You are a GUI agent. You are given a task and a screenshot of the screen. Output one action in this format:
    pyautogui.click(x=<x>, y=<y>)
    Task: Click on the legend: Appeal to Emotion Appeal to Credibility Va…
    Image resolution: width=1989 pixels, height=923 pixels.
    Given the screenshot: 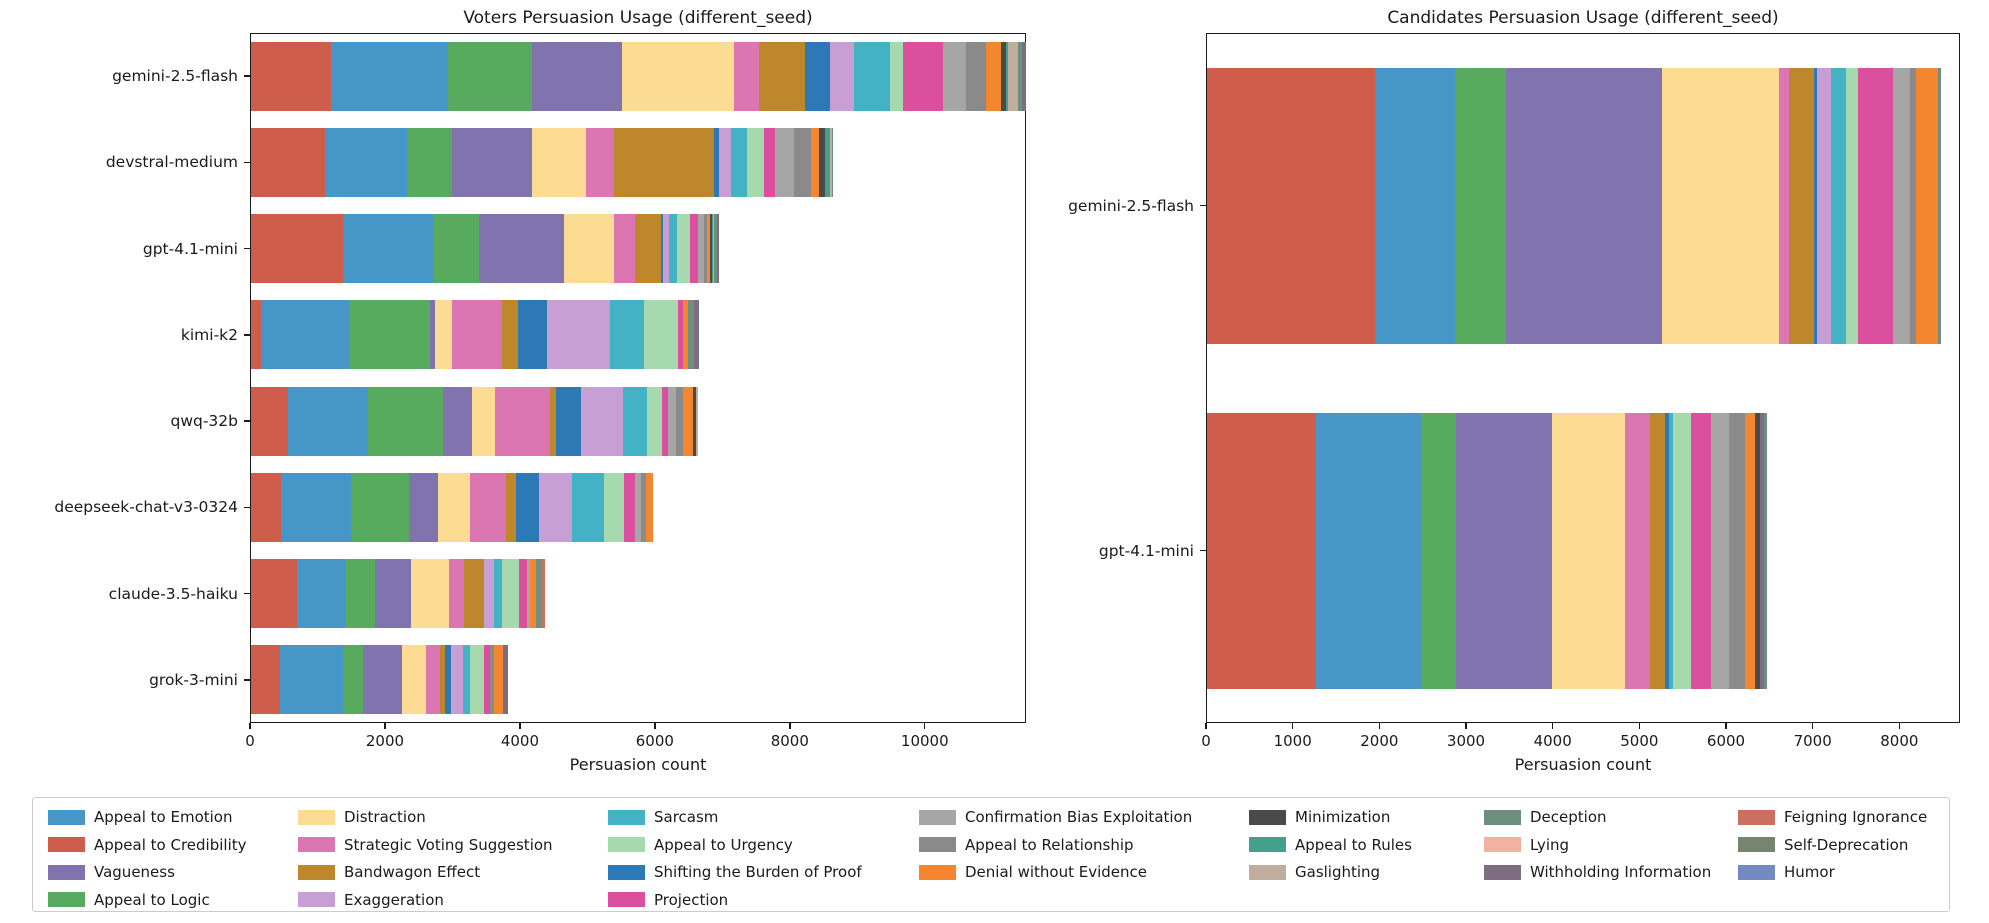 What is the action you would take?
    pyautogui.click(x=991, y=854)
    